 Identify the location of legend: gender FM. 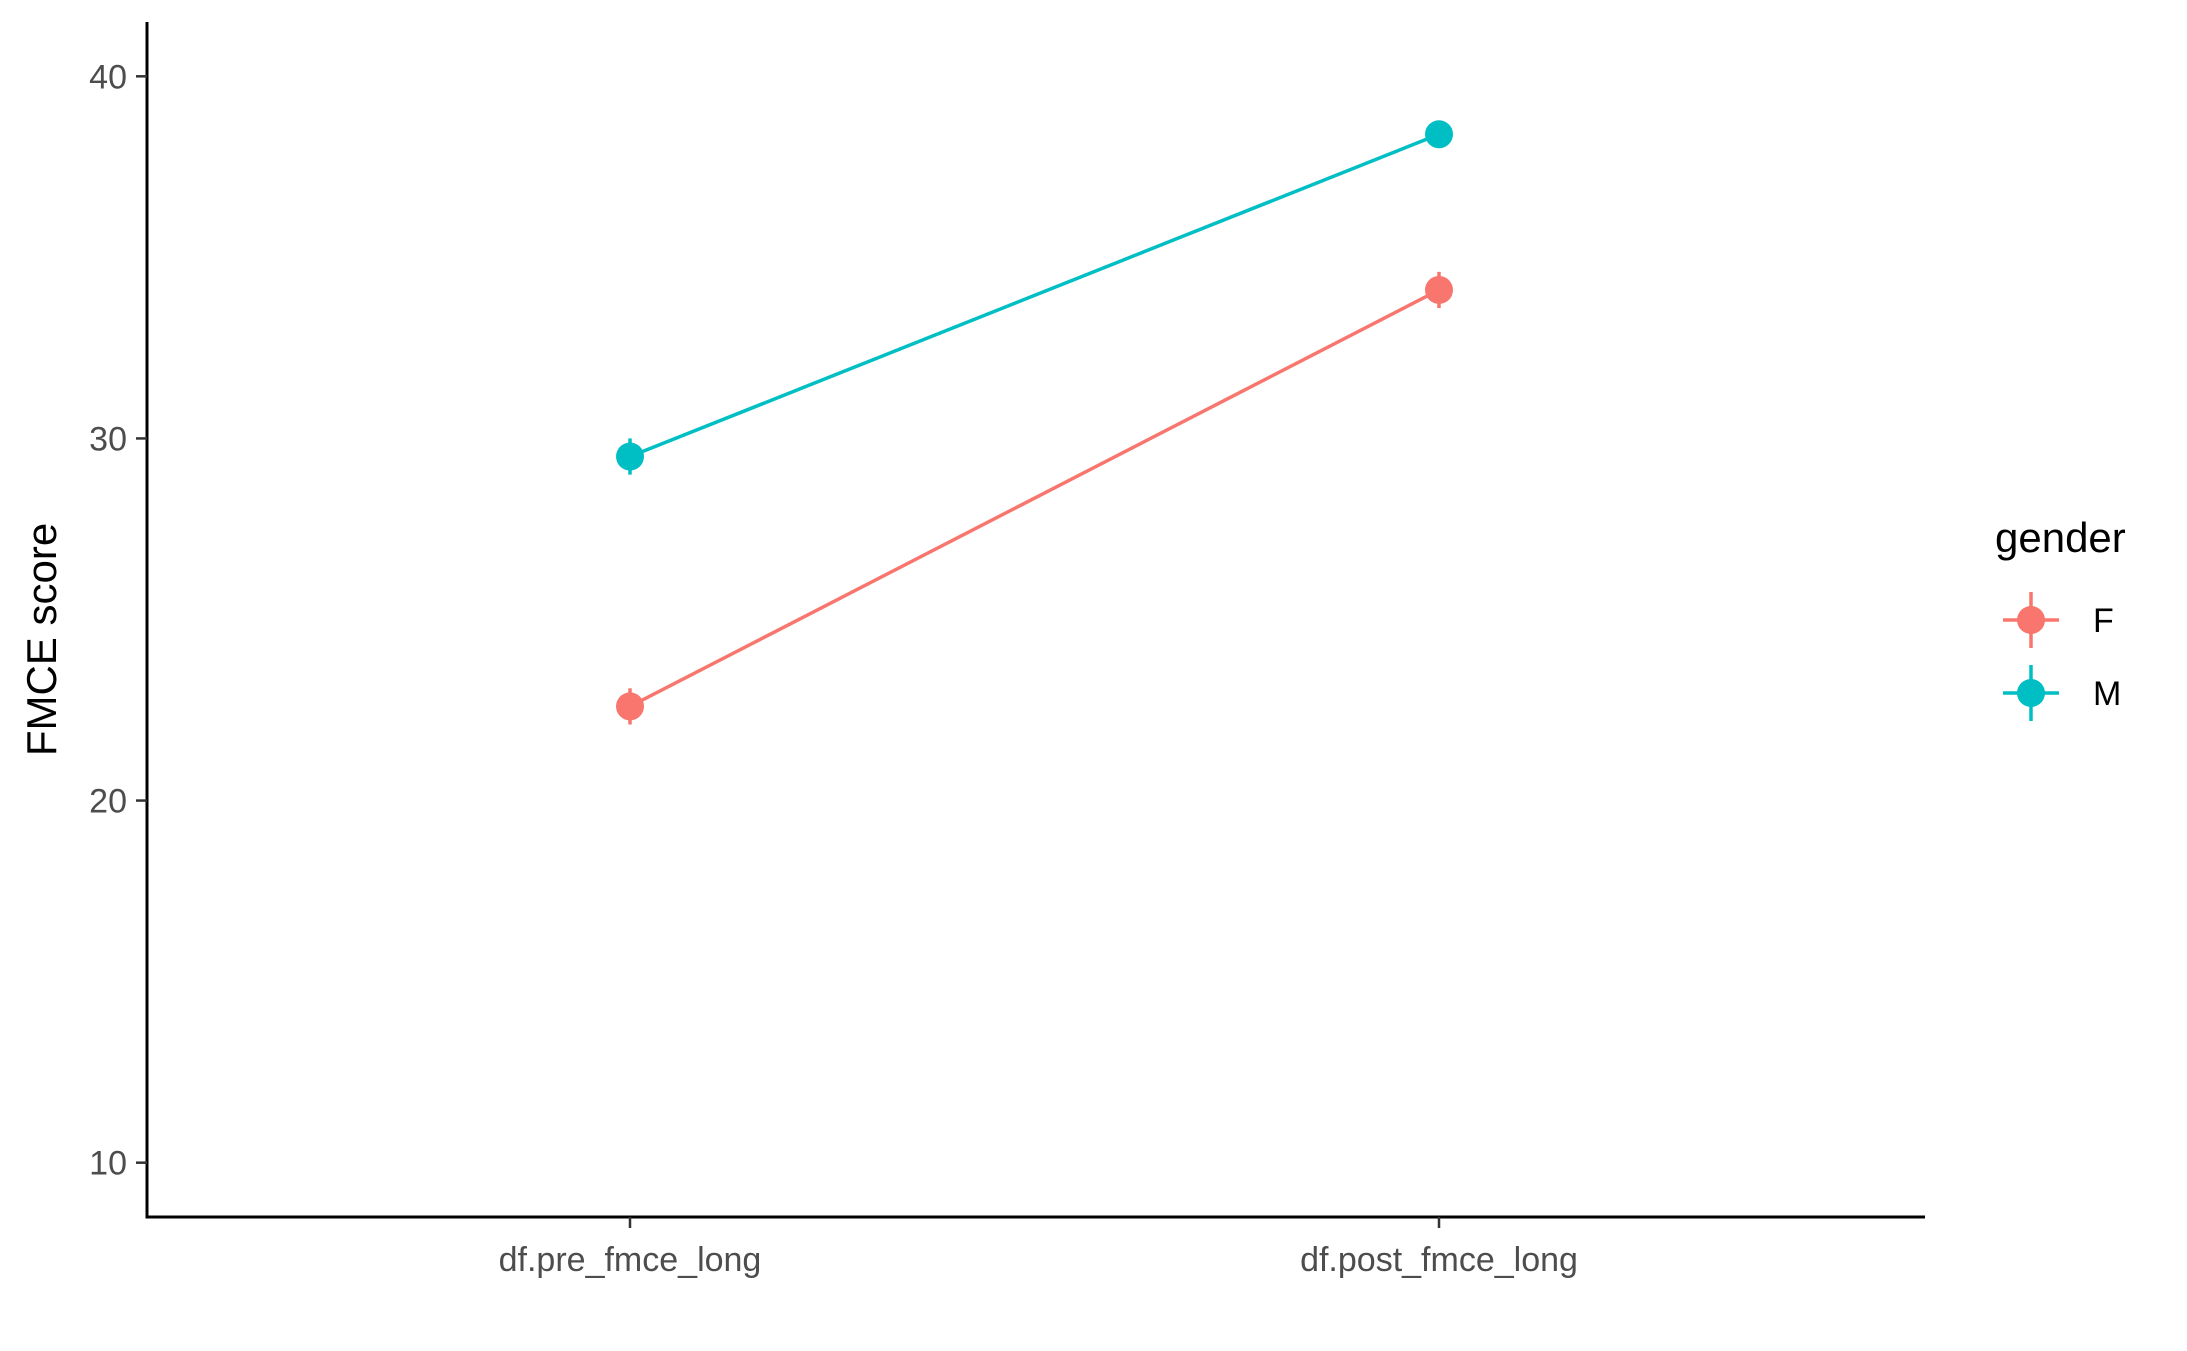
(2060, 617).